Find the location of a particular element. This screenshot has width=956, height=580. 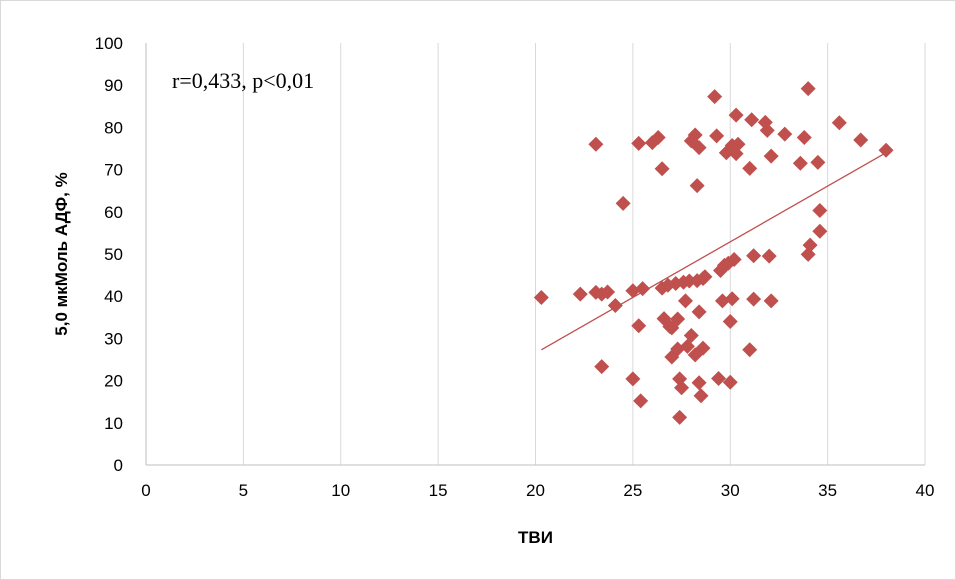

x-tick-label: 40 is located at coordinates (925, 490).